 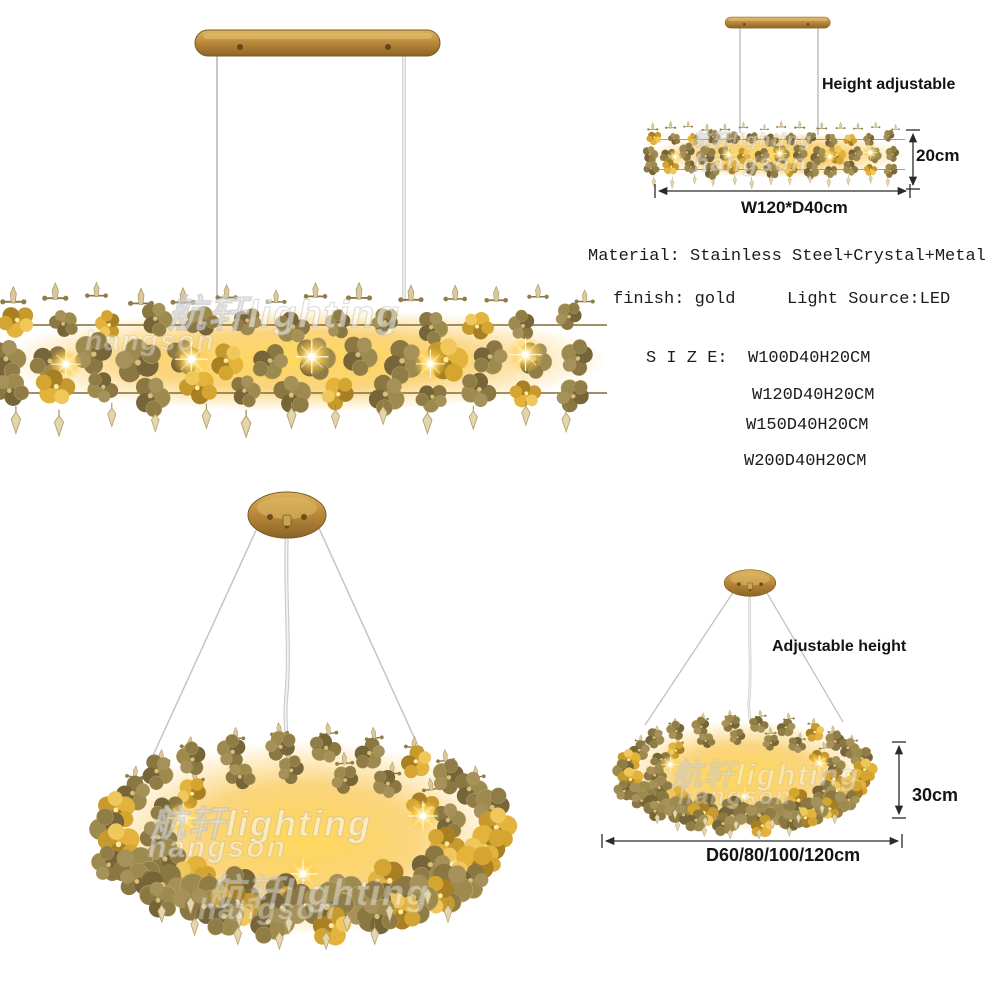 I want to click on size-option: W200D40H20CM, so click(x=805, y=461).